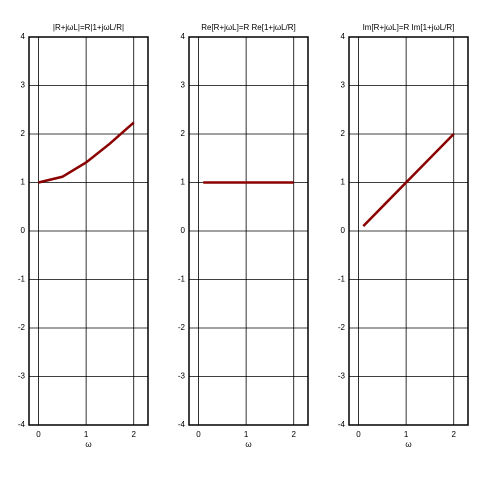  I want to click on chart-title: Re[R+jωL]=R Re[1+jωL/R], so click(248, 27).